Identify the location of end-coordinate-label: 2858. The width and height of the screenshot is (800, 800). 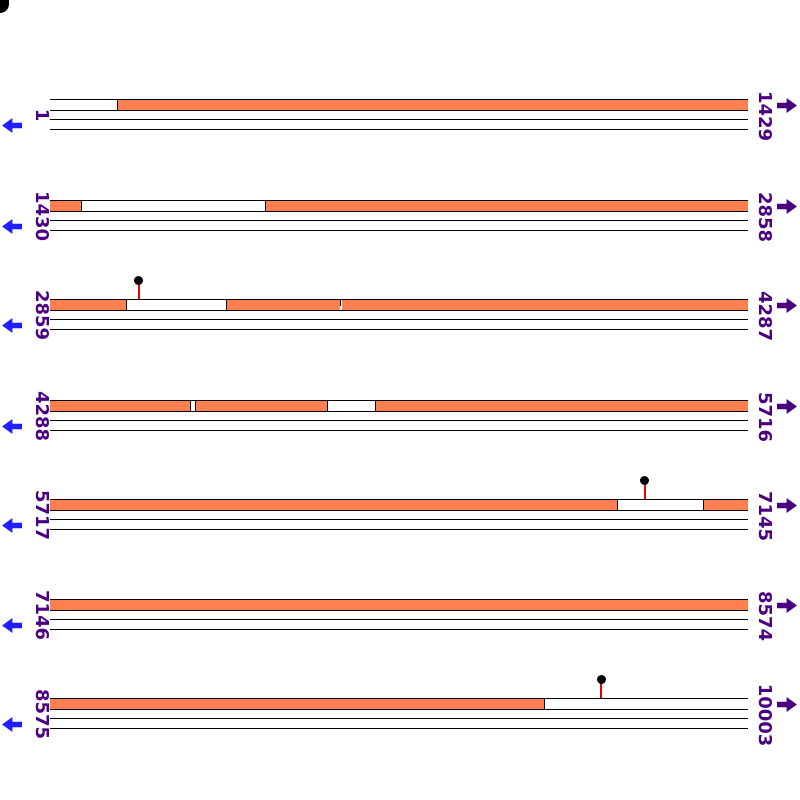
(764, 217).